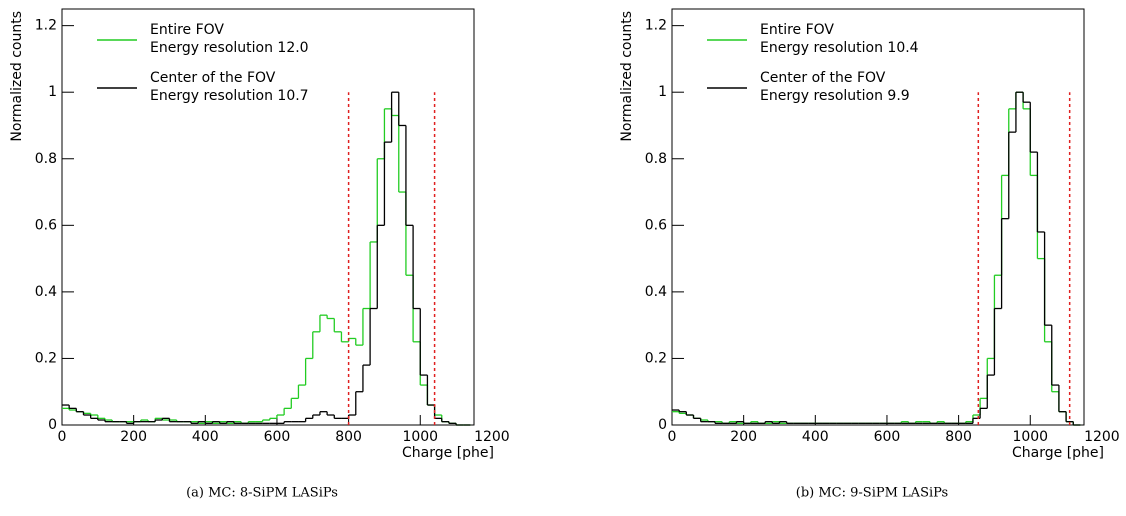  What do you see at coordinates (229, 48) in the screenshot?
I see `legend-note: Energy resolution 12.0` at bounding box center [229, 48].